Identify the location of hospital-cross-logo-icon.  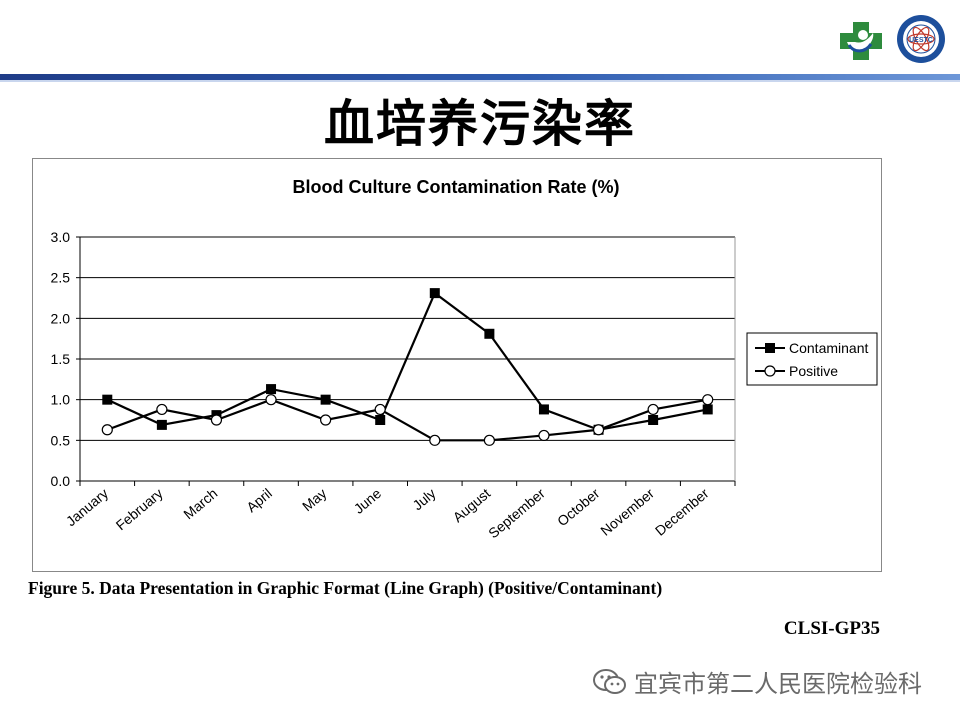
(861, 41).